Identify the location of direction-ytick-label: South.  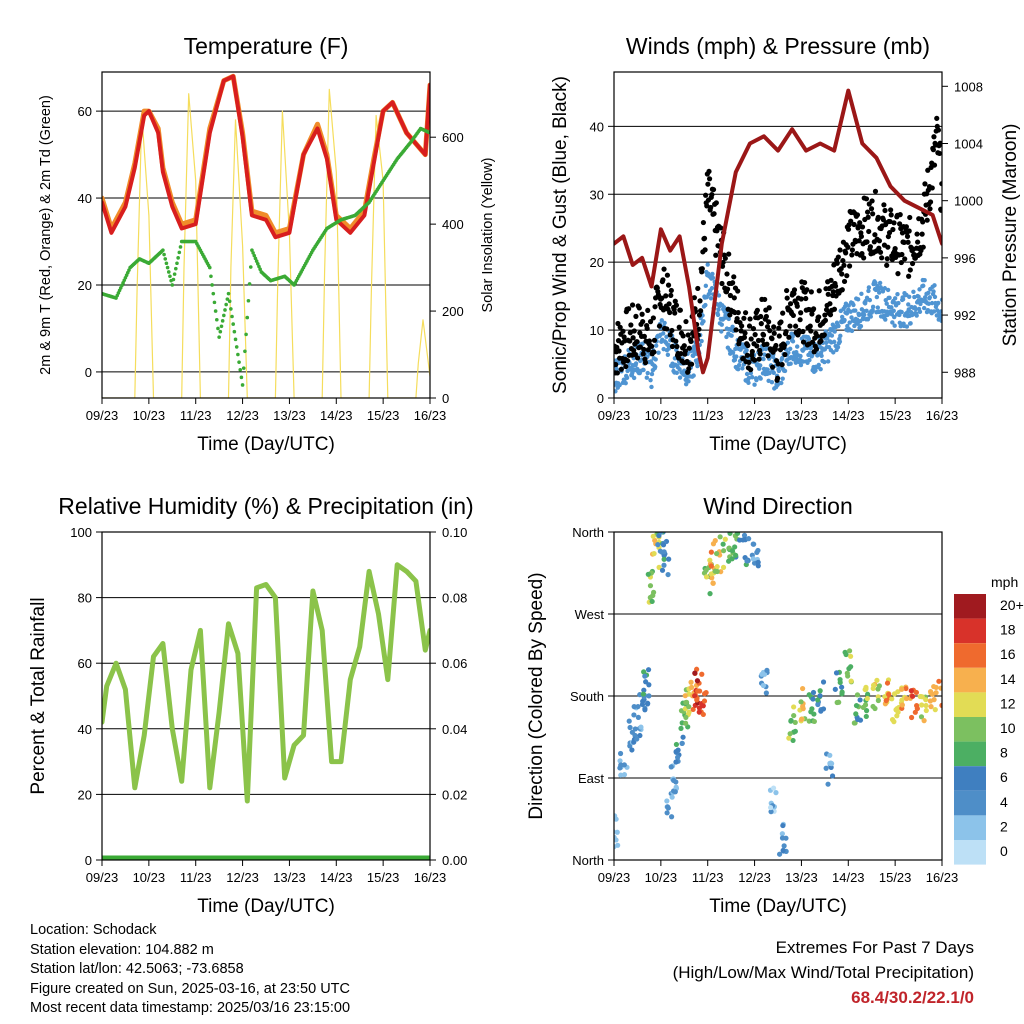
(587, 696).